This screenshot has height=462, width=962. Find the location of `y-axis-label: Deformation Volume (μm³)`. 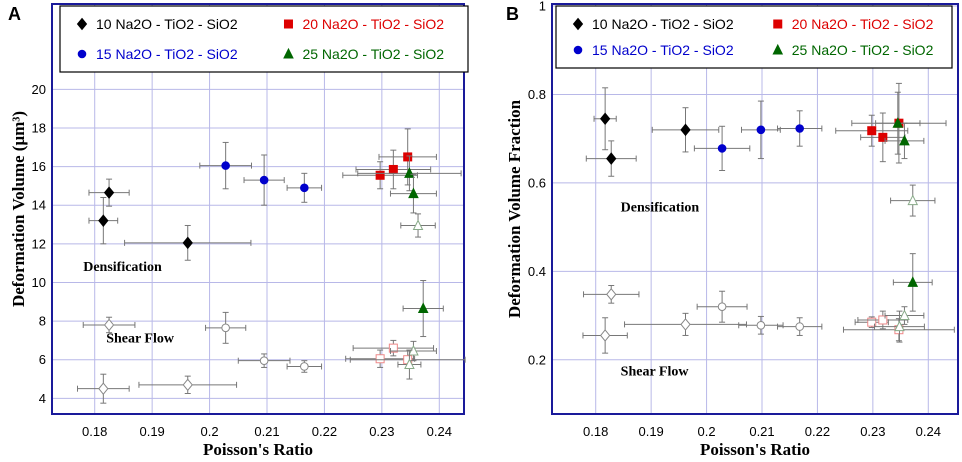

y-axis-label: Deformation Volume (μm³) is located at coordinates (18, 209).